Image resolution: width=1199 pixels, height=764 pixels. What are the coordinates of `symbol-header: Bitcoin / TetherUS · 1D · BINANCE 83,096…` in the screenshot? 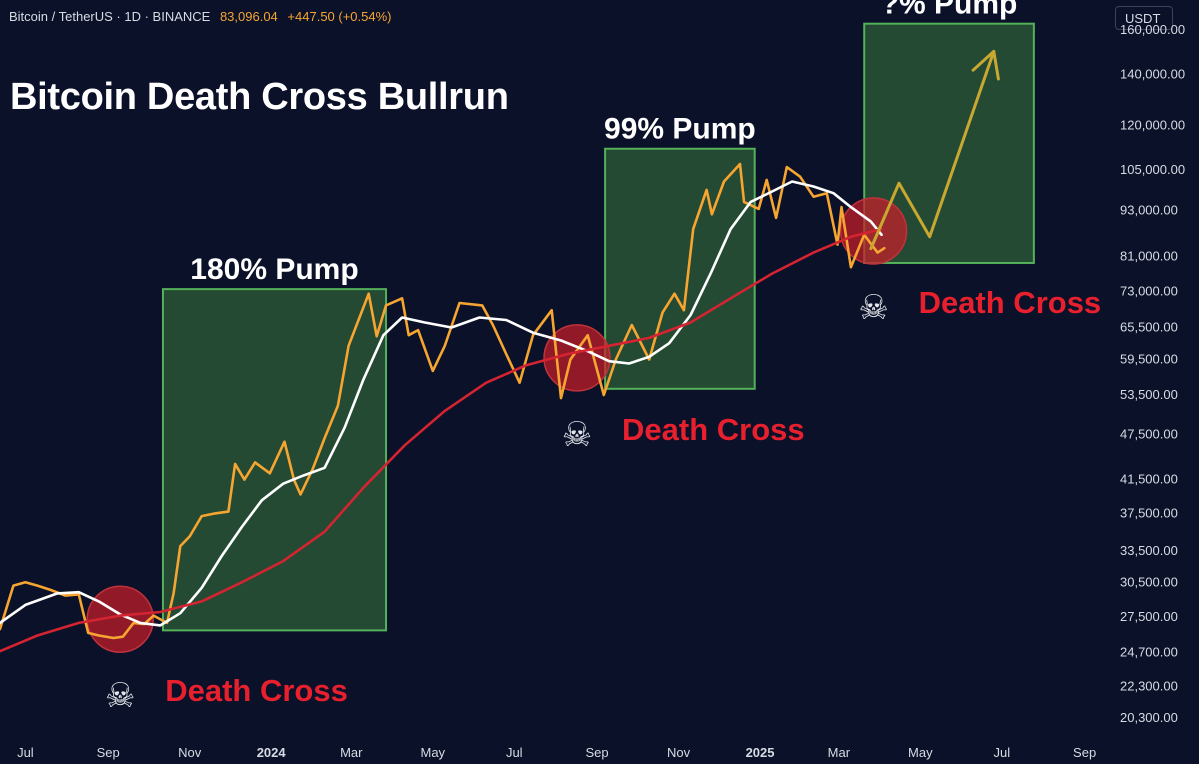 It's located at (200, 16).